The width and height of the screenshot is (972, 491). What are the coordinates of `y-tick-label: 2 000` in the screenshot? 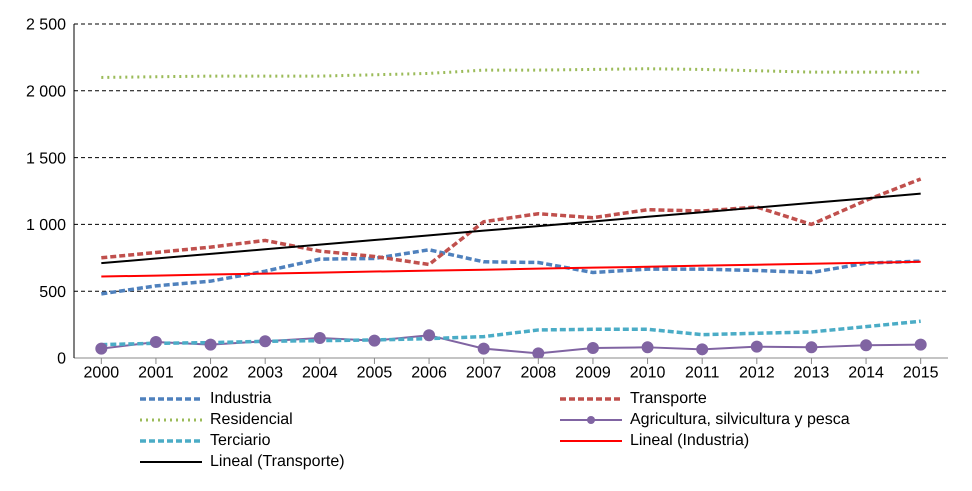 It's located at (46, 91).